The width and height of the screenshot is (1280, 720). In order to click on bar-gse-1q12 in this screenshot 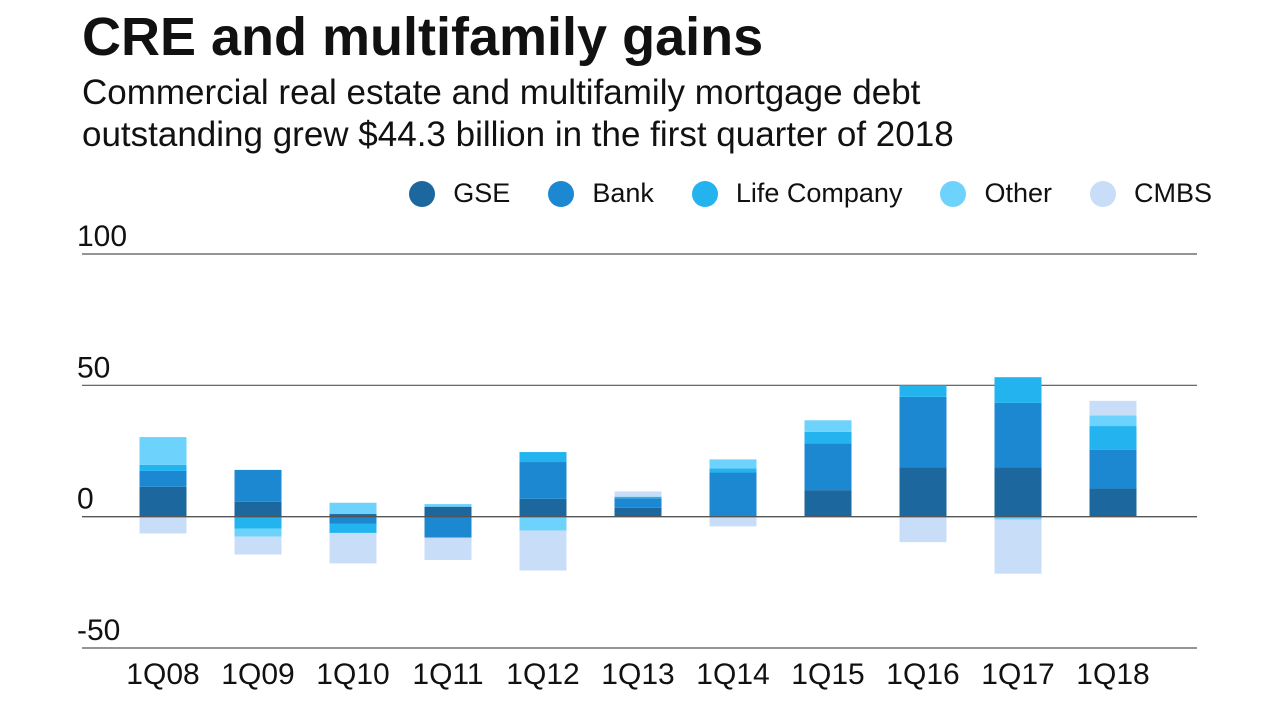, I will do `click(543, 507)`.